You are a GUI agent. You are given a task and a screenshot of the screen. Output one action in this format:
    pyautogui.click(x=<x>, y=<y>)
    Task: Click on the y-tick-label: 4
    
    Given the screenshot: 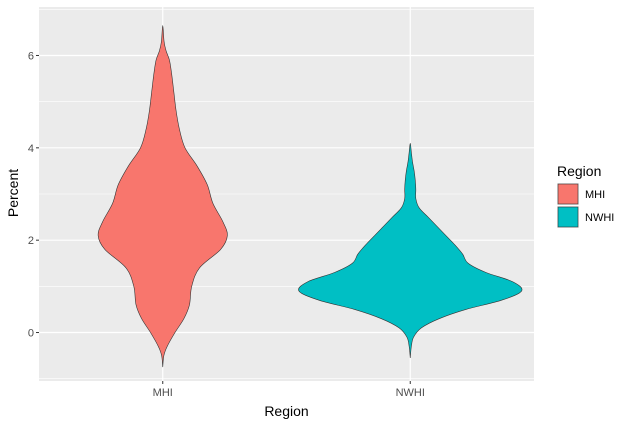 What is the action you would take?
    pyautogui.click(x=31, y=149)
    